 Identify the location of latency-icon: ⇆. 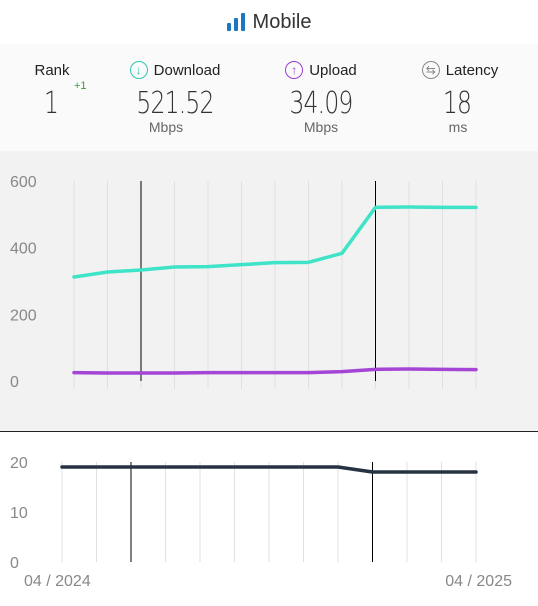
(430, 70).